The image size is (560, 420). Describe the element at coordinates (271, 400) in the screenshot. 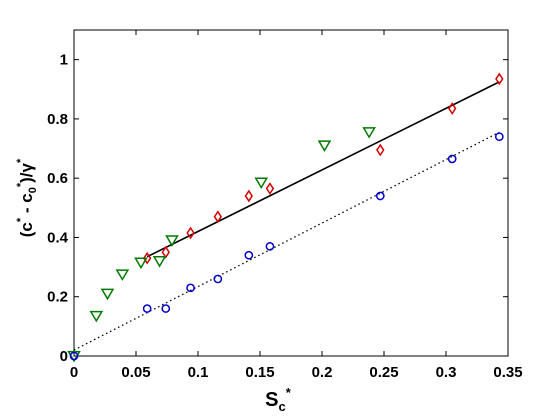

I see `x-axis-label-base: S` at that location.